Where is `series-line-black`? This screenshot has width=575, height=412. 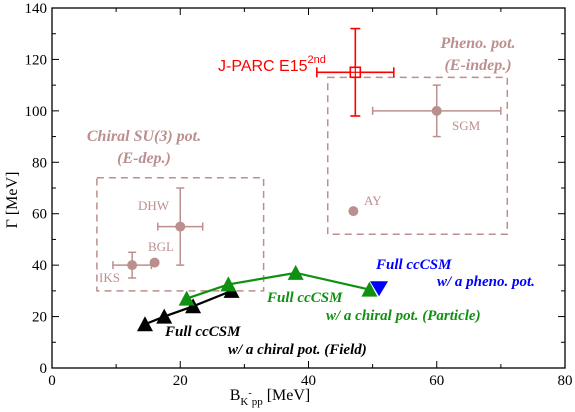 series-line-black is located at coordinates (188, 307).